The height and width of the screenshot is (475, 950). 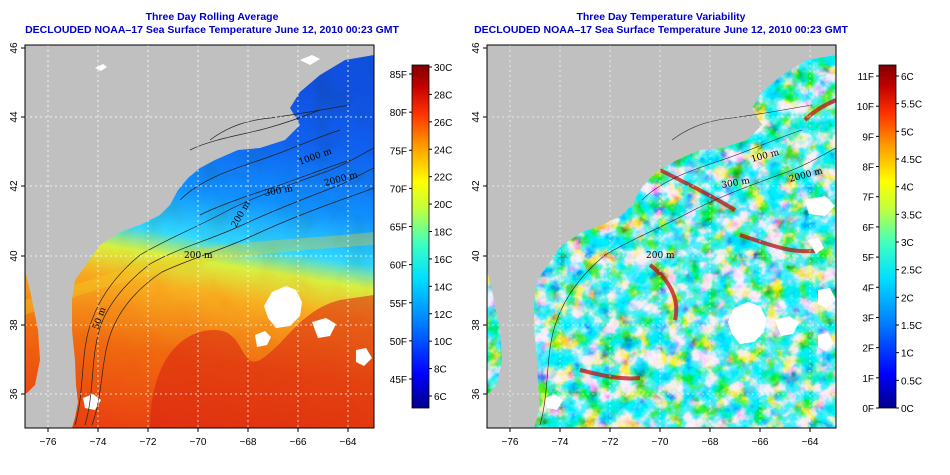 I want to click on colorbar-celsius-label: 3C, so click(x=907, y=243).